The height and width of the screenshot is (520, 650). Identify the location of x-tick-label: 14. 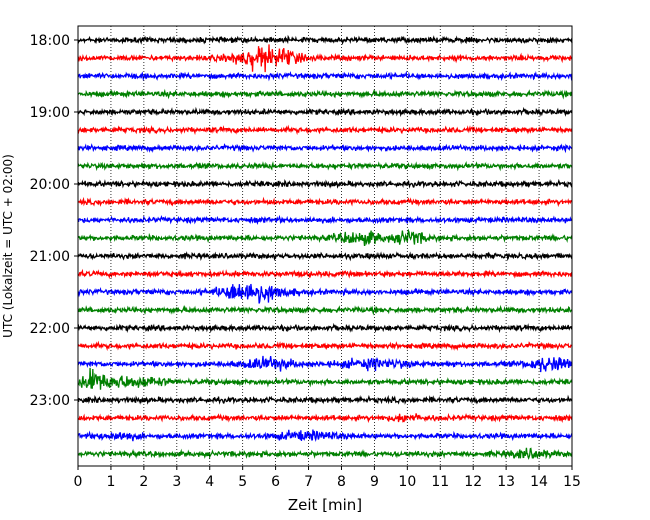
(539, 482).